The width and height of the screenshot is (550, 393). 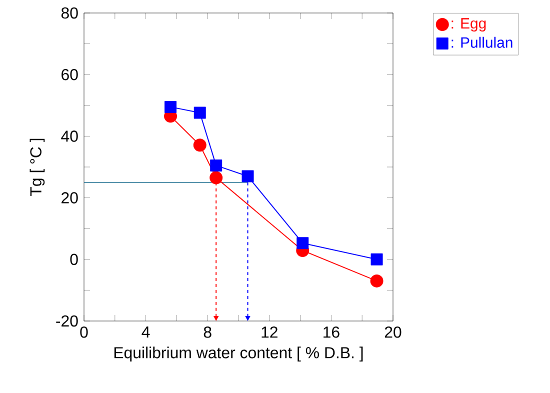 What do you see at coordinates (70, 198) in the screenshot?
I see `y-tick-label: 20` at bounding box center [70, 198].